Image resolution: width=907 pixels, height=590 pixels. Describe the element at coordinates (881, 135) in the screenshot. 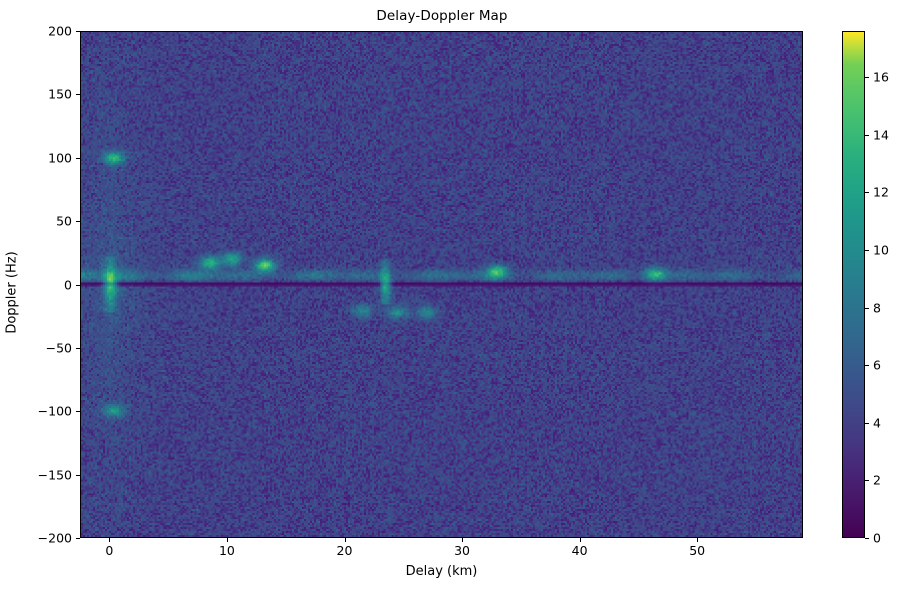

I see `colorbar-tick-label: 14` at that location.